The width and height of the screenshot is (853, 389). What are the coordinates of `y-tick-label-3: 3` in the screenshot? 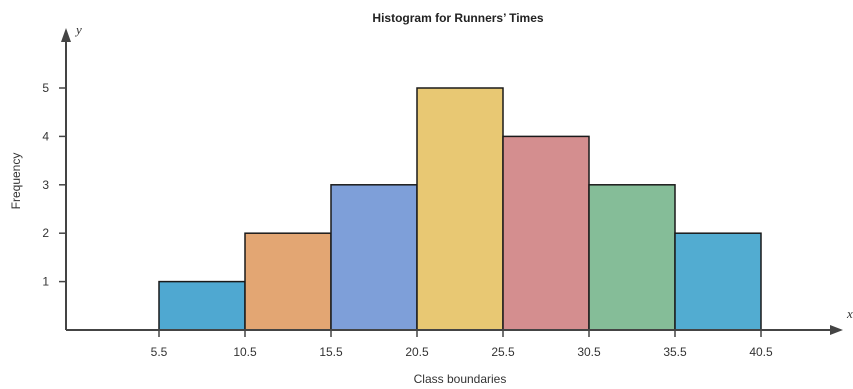 It's located at (45, 185).